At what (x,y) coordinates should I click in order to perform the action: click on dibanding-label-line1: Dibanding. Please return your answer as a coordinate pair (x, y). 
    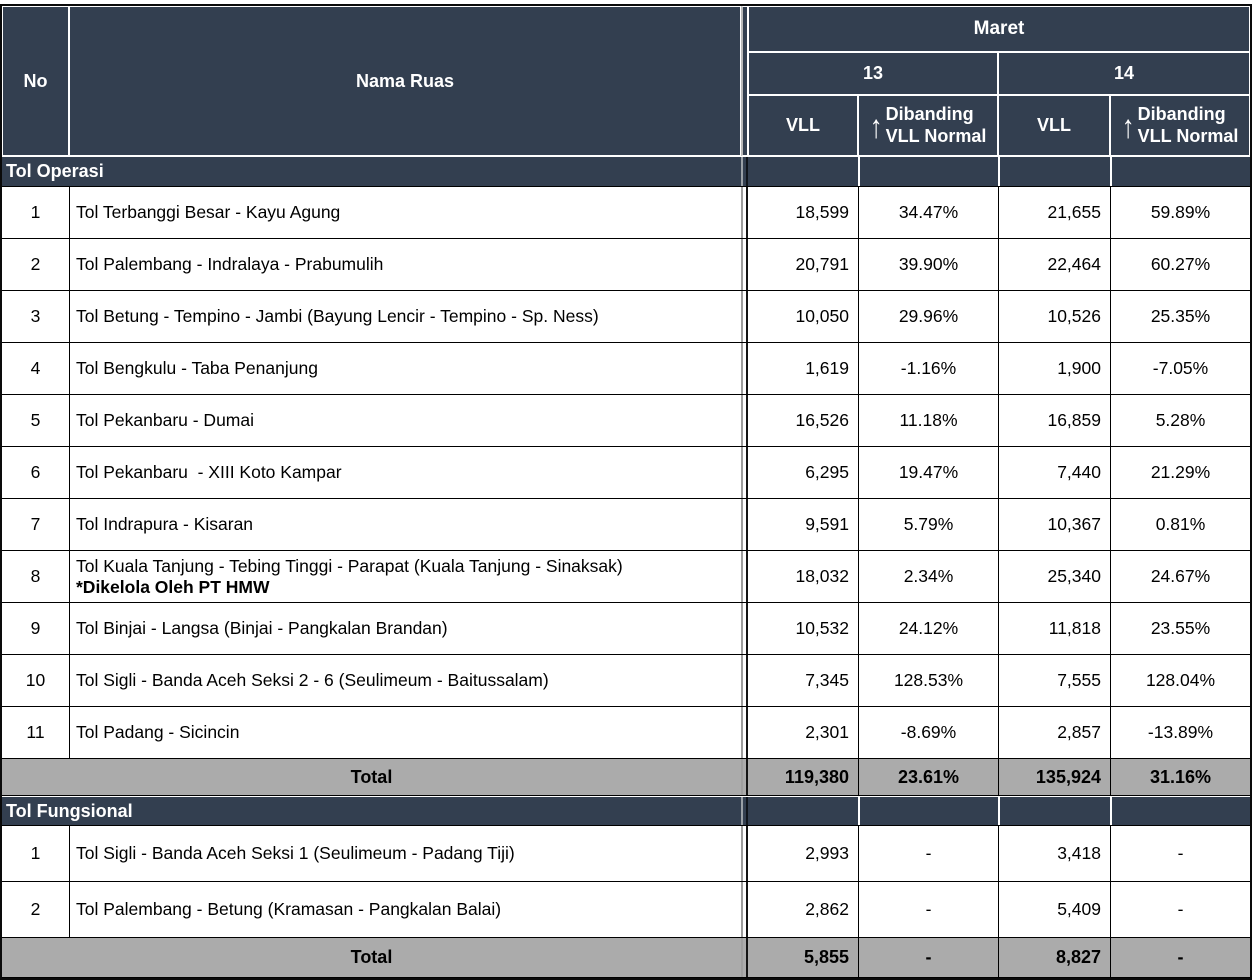
    Looking at the image, I should click on (1181, 113).